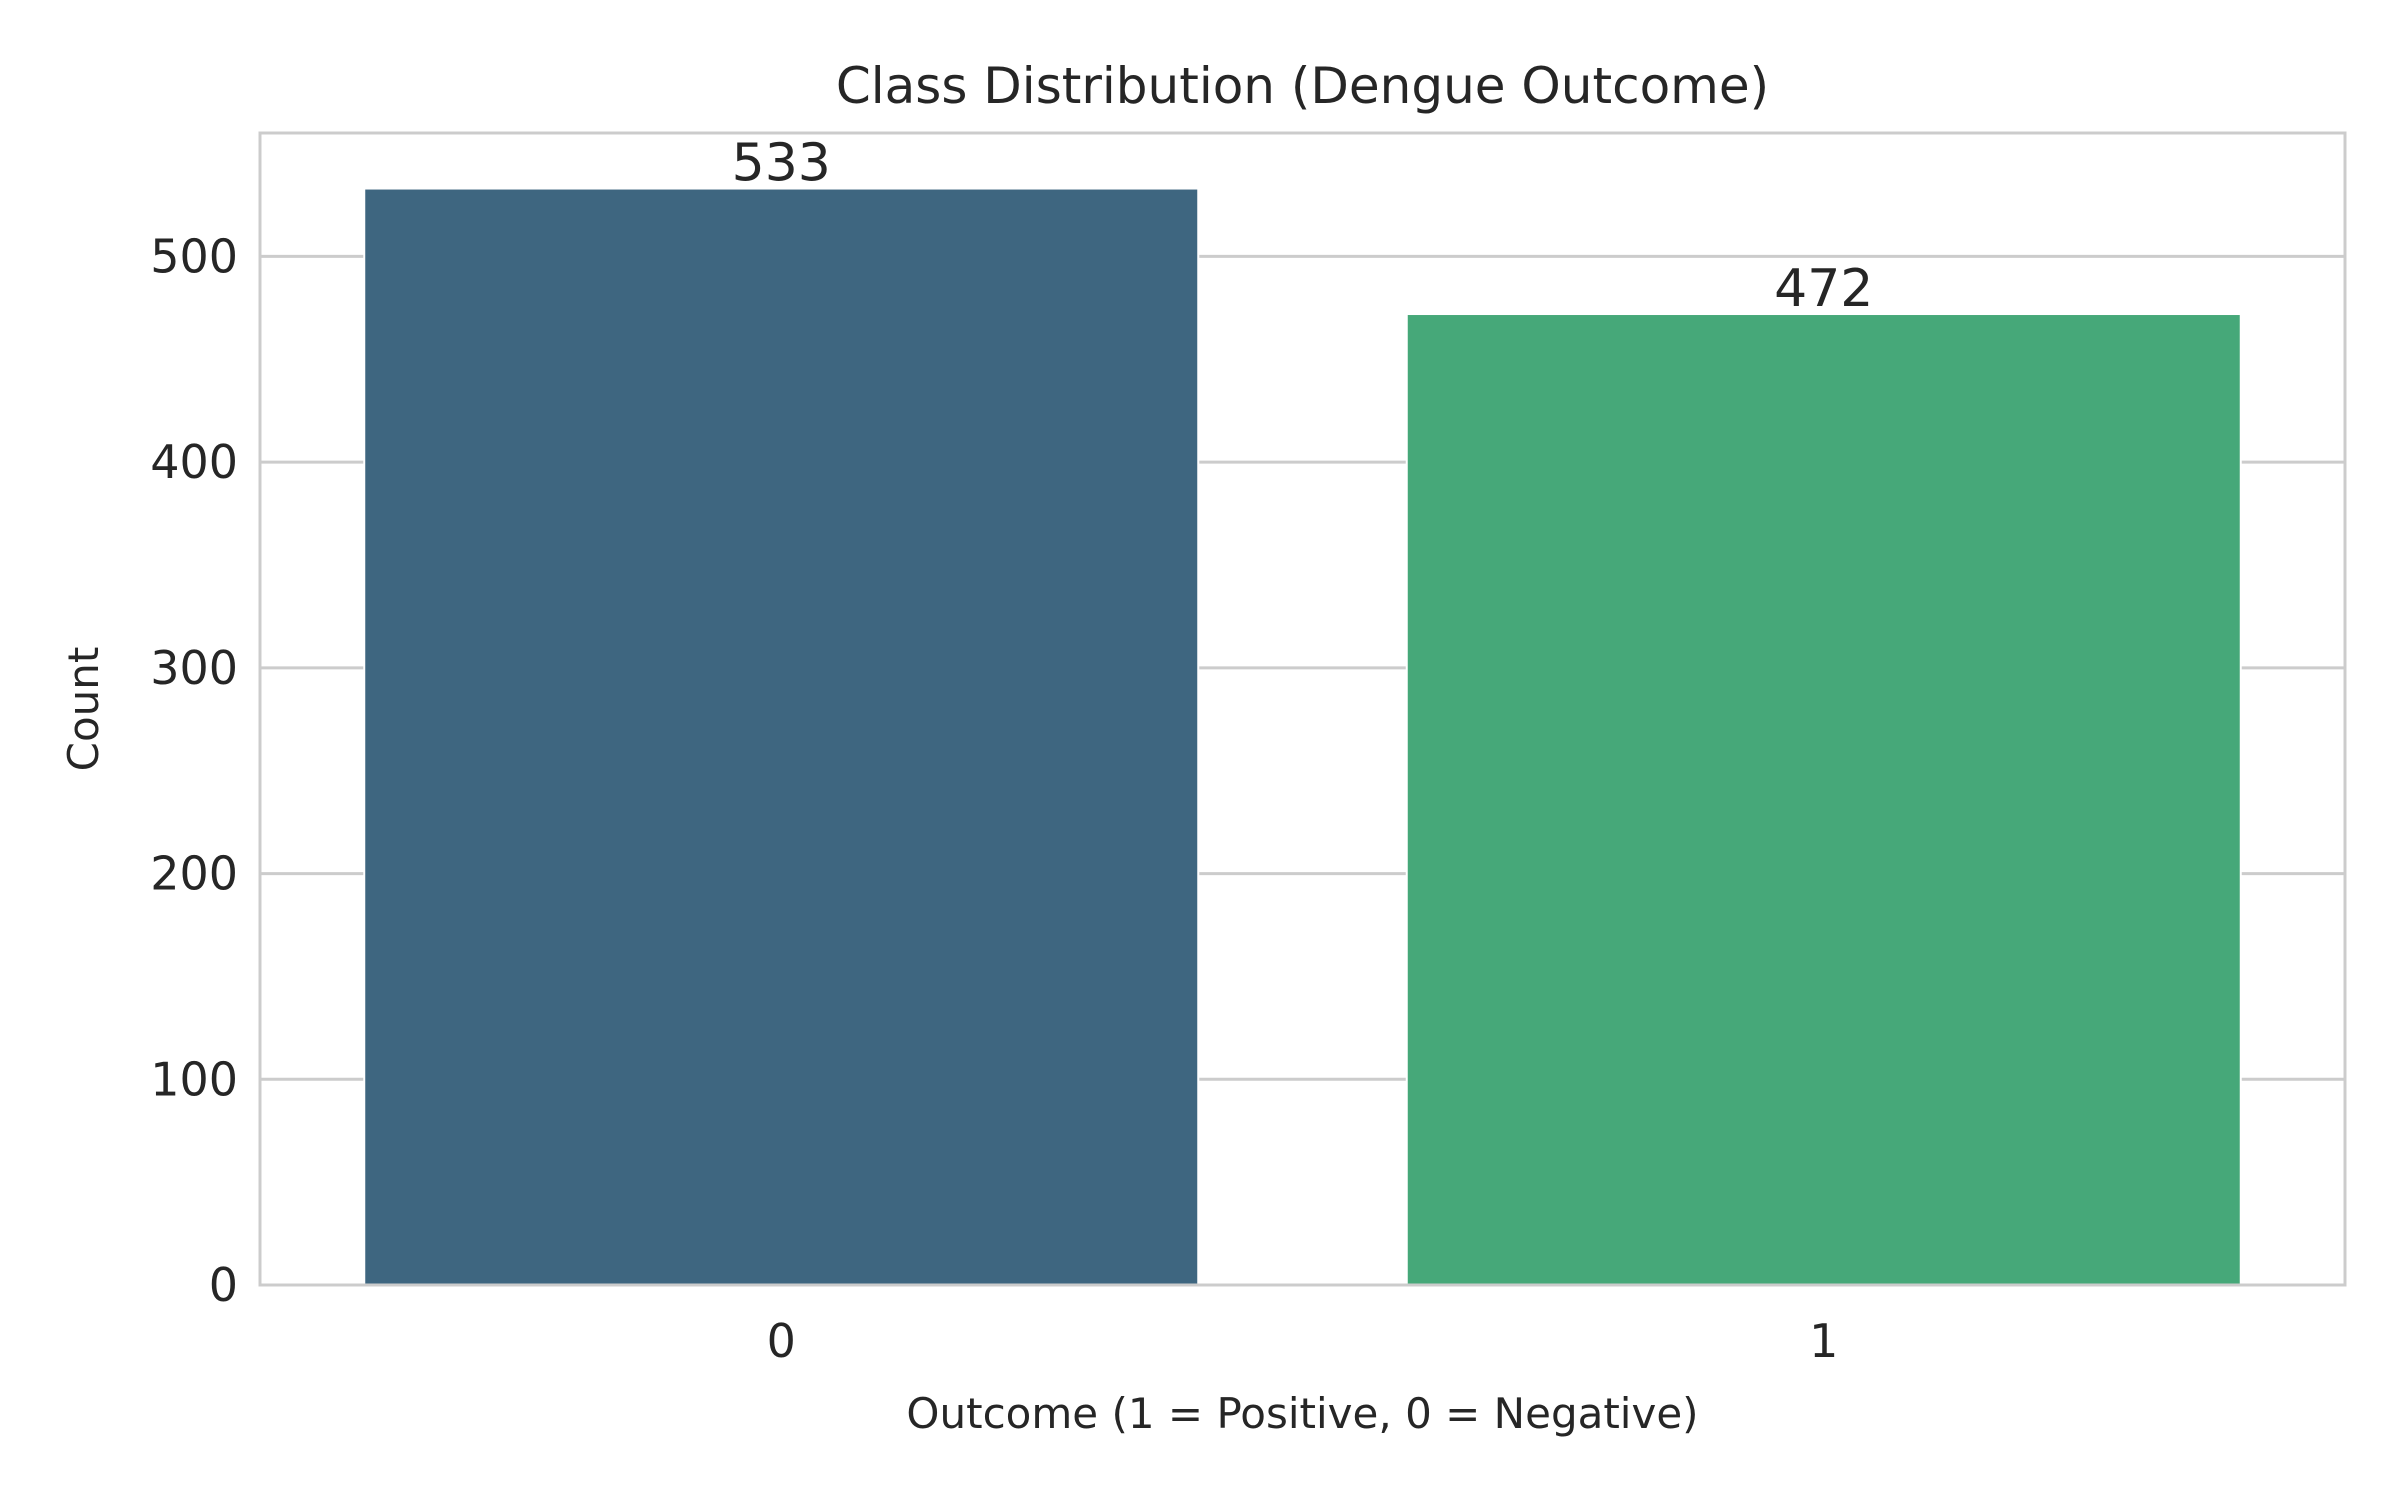 This screenshot has height=1504, width=2400. Describe the element at coordinates (1823, 289) in the screenshot. I see `data-label: 472` at that location.